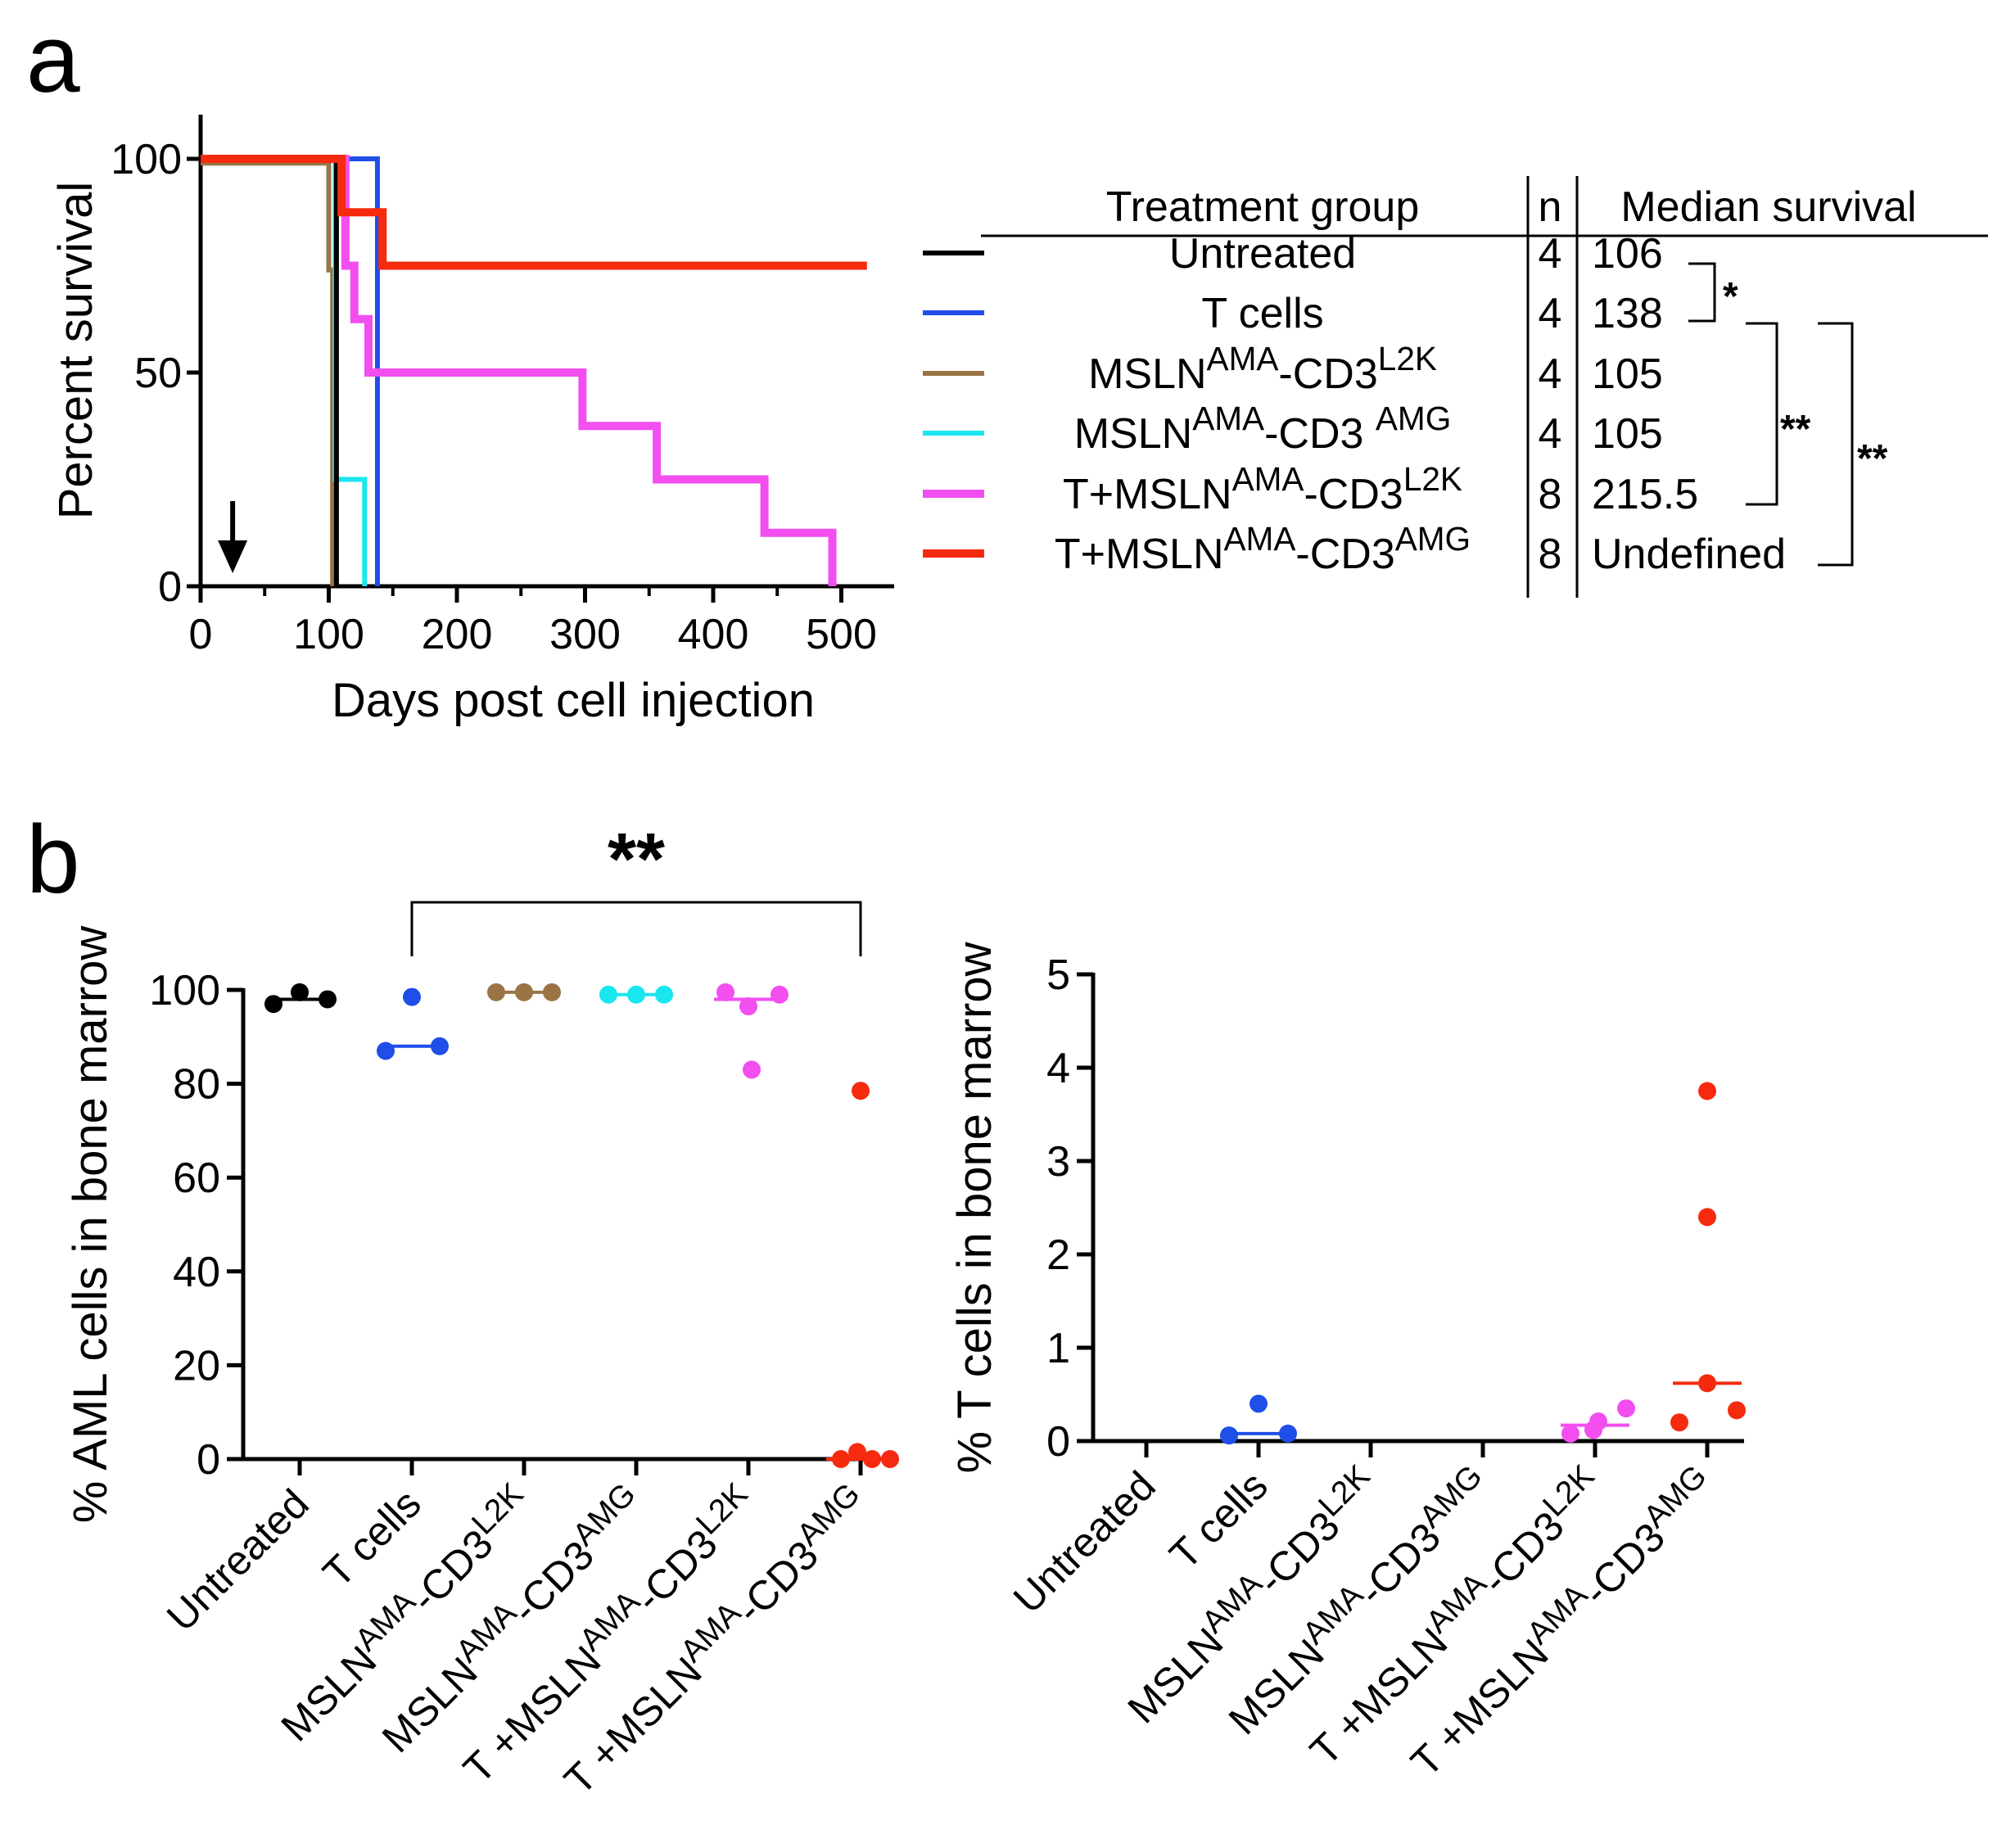  I want to click on y-tick-label: 2, so click(1058, 1255).